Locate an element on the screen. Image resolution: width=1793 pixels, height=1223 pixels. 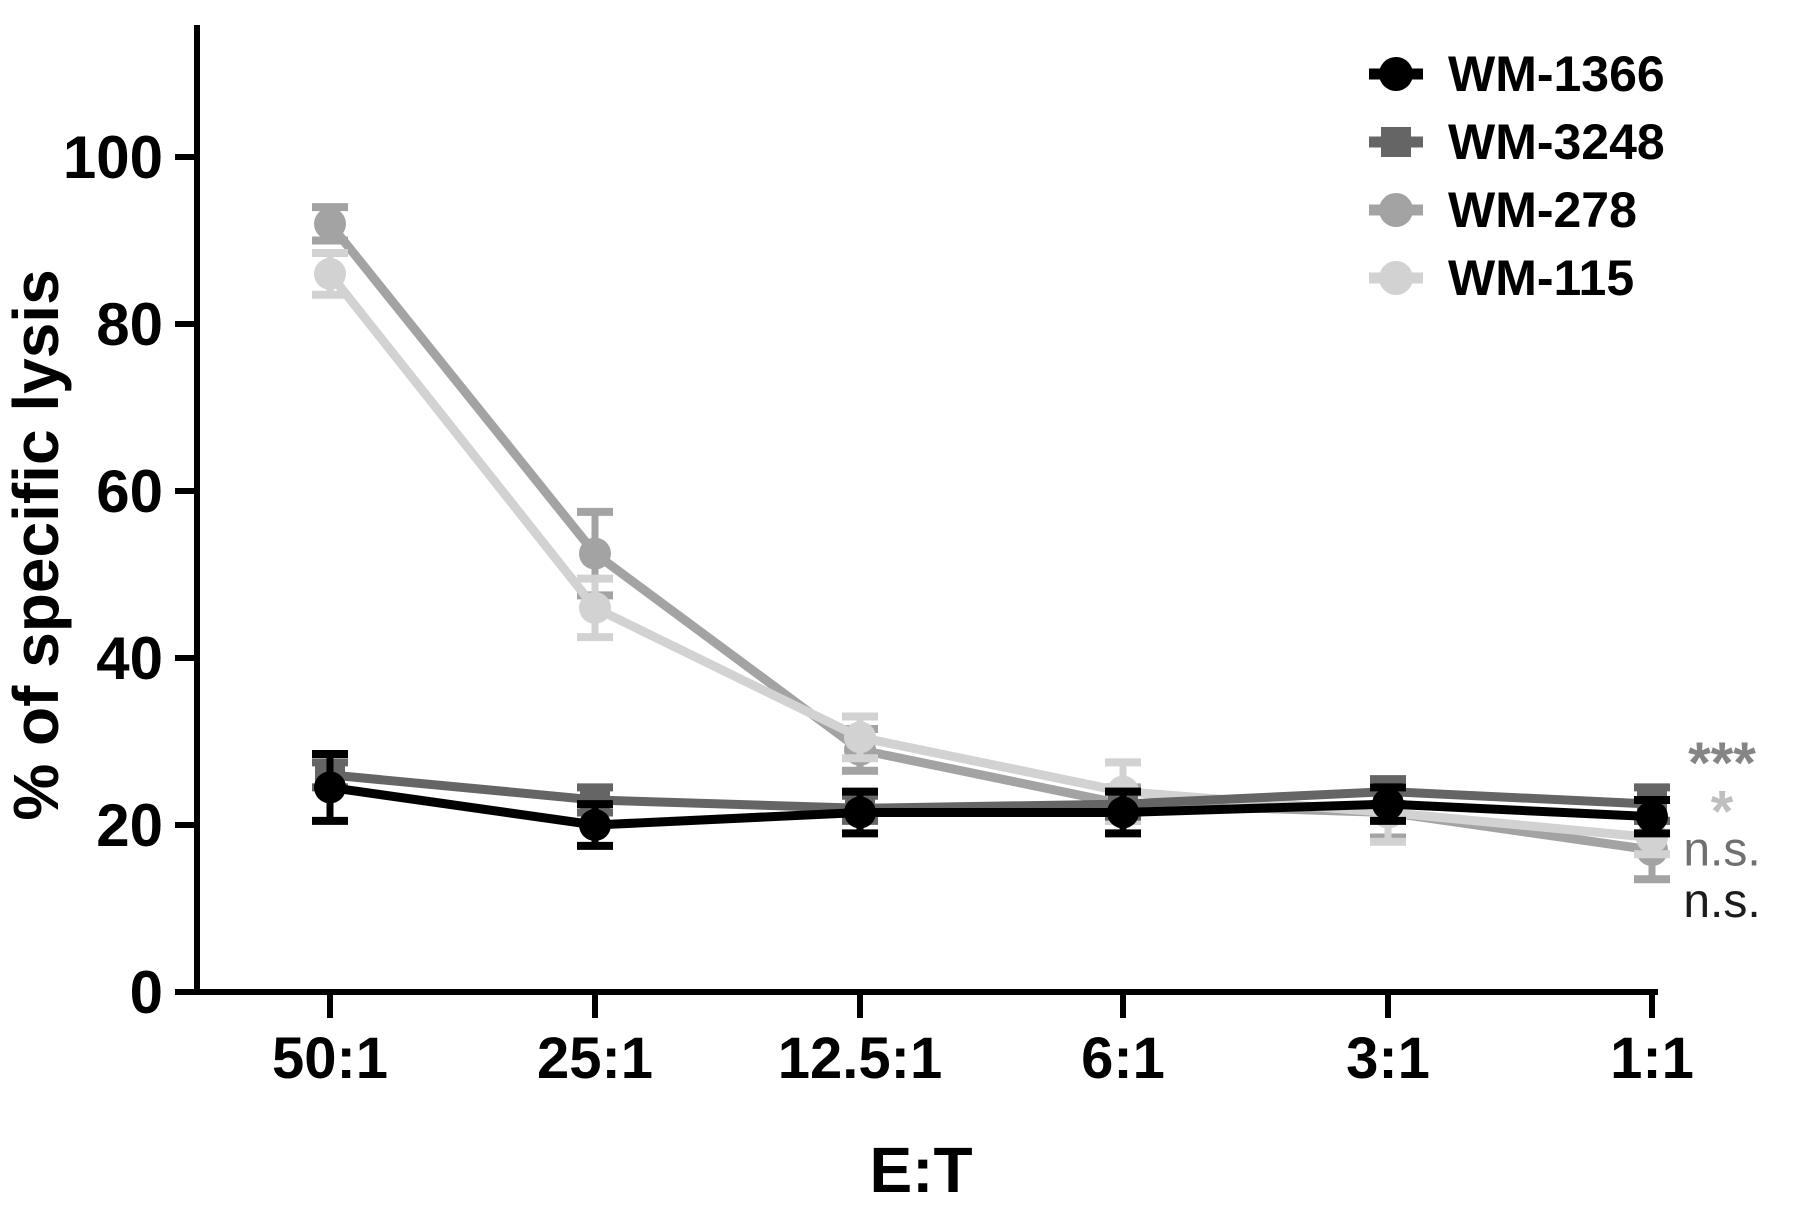
y-tick-label: 40 is located at coordinates (129, 658).